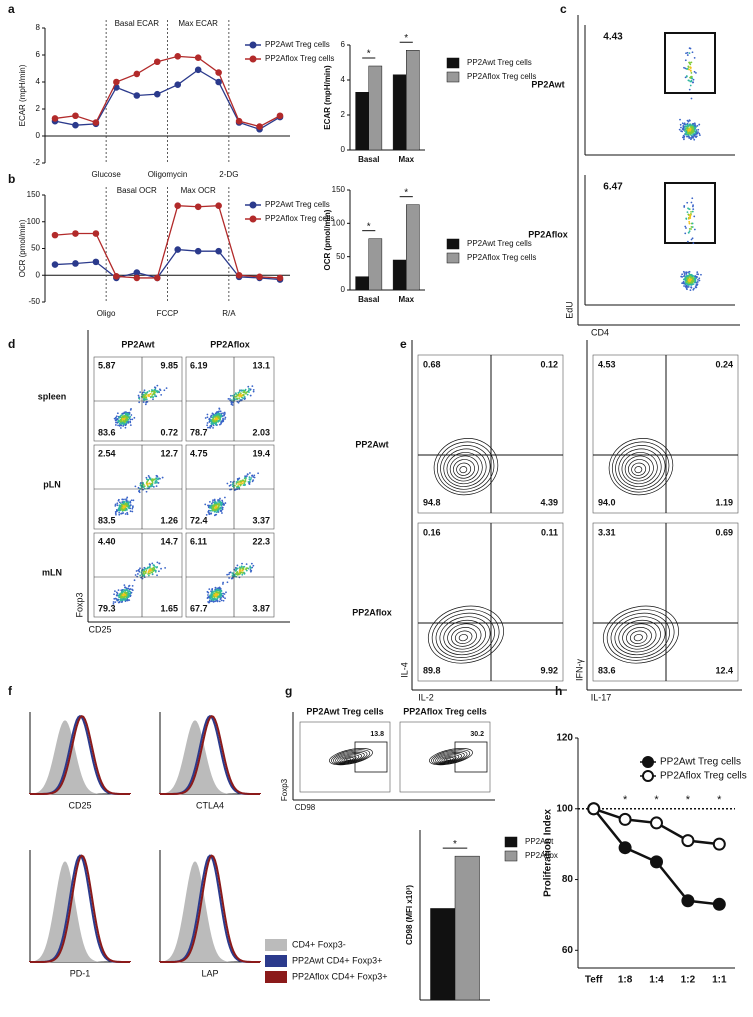  I want to click on plot-frame, so click(230, 399).